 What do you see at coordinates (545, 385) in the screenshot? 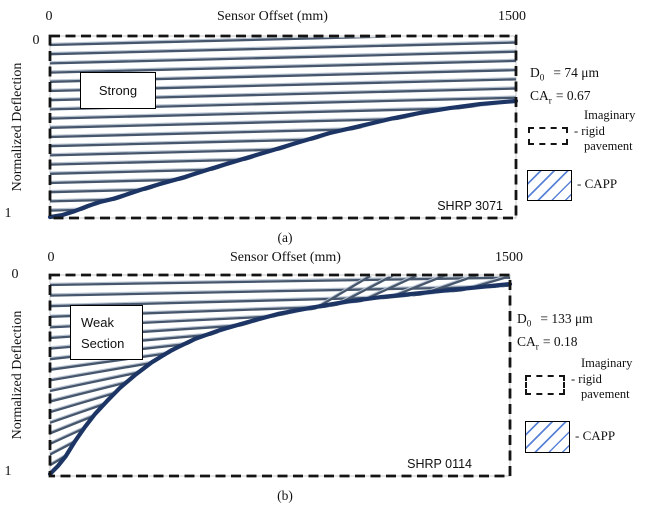
I see `chart-b-legend-rigid-pavement-swatch` at bounding box center [545, 385].